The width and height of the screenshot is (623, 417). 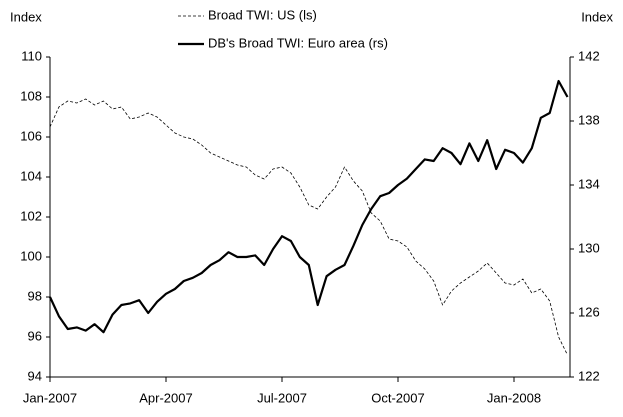 What do you see at coordinates (31, 215) in the screenshot?
I see `y-tick-label: 102` at bounding box center [31, 215].